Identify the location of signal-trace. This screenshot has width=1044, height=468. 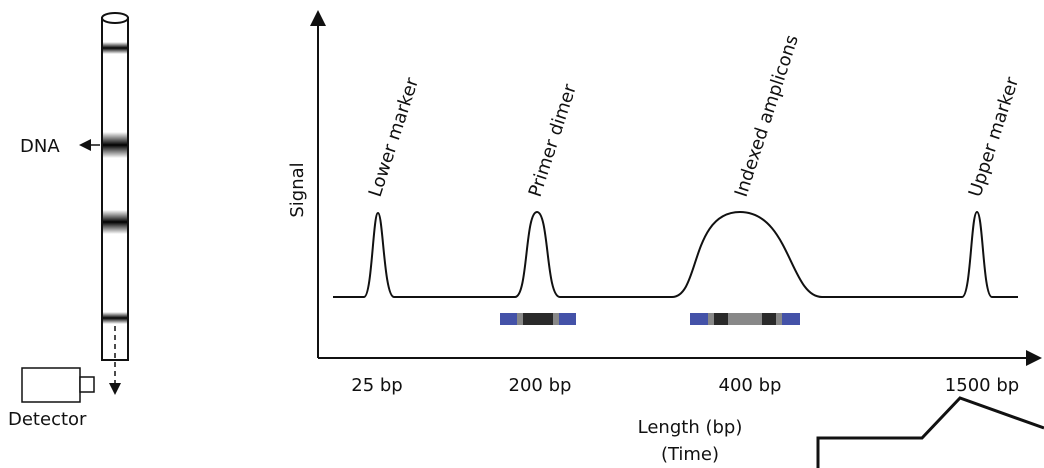
(675, 254).